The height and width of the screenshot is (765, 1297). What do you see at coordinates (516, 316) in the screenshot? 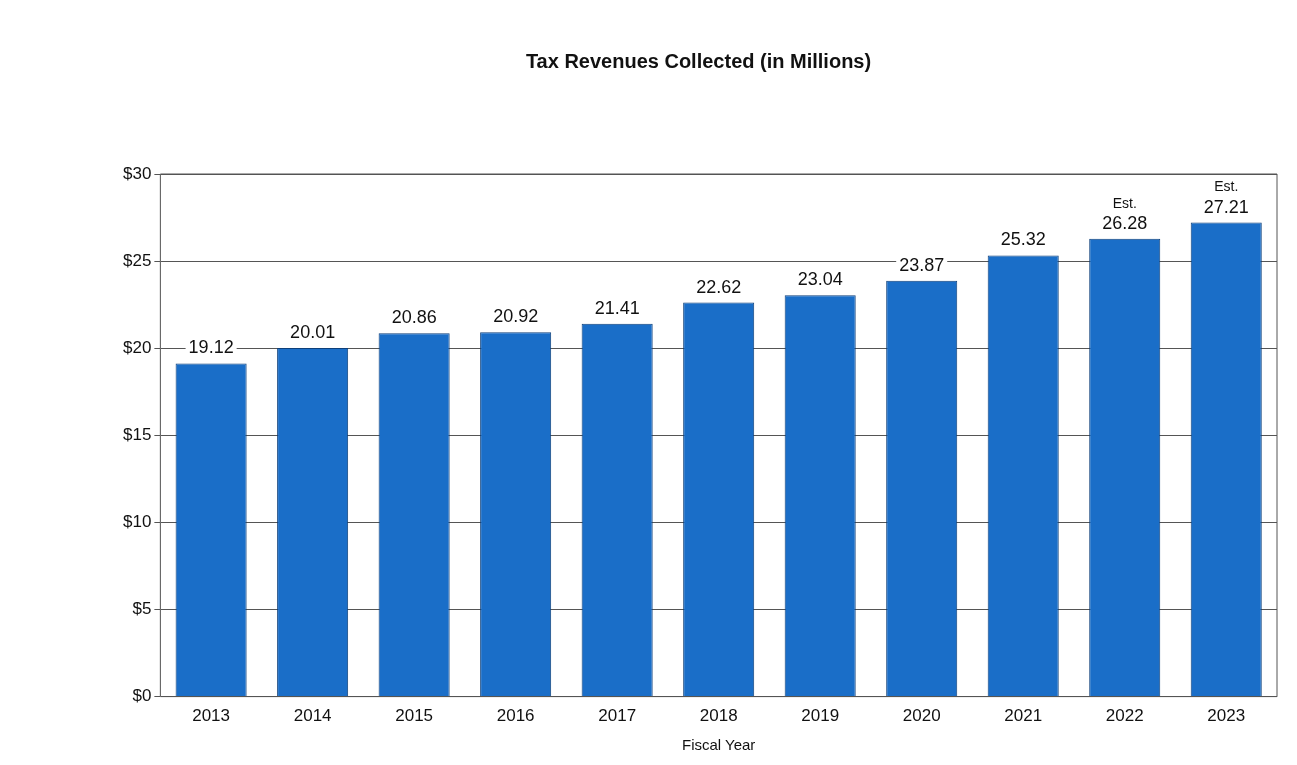
I see `data-label: 20.92` at bounding box center [516, 316].